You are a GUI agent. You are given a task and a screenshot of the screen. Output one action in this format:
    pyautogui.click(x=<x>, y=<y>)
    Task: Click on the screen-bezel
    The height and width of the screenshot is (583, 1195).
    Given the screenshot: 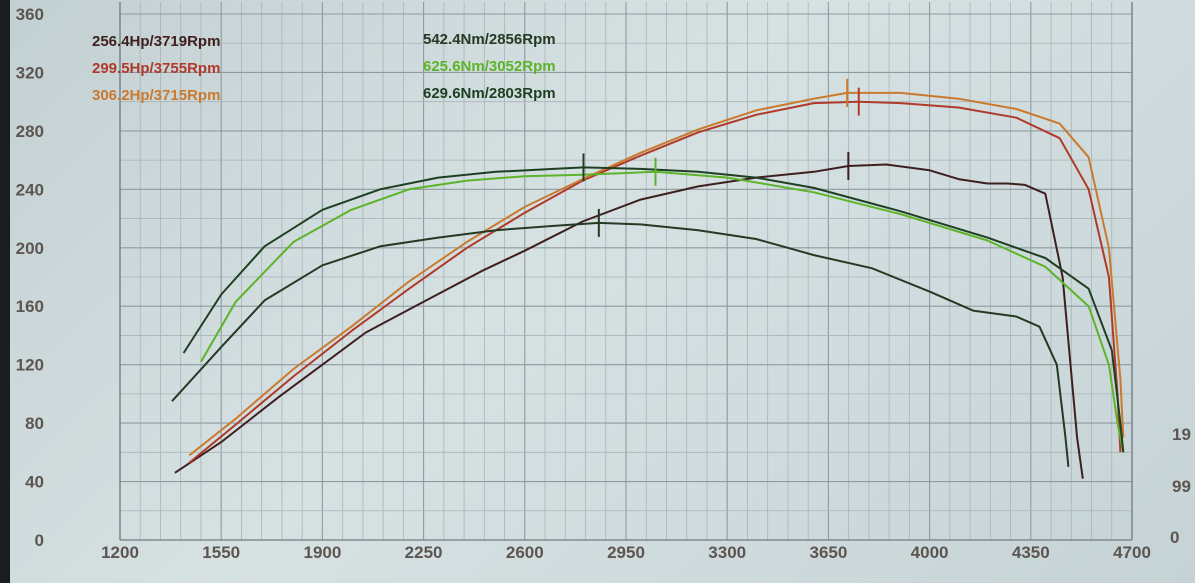 What is the action you would take?
    pyautogui.click(x=5, y=291)
    